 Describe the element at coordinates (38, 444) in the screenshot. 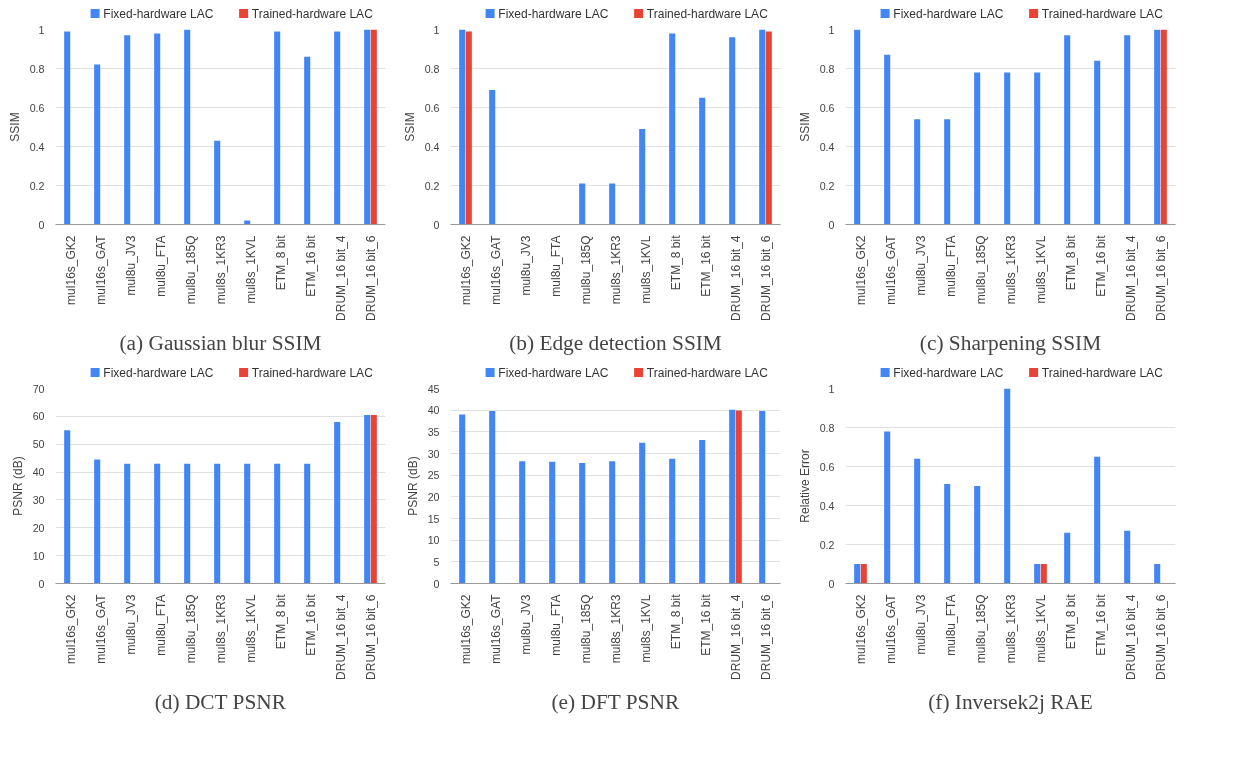

I see `y-tick-label: 50` at that location.